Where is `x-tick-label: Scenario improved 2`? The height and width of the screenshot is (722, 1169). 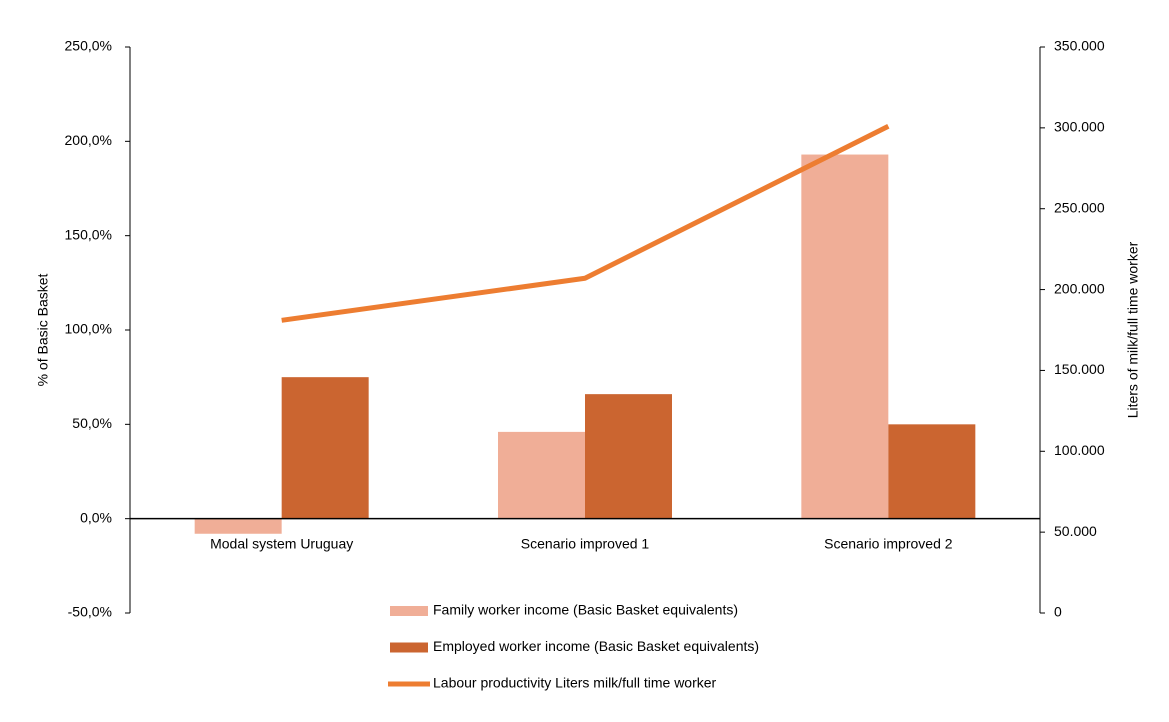 x-tick-label: Scenario improved 2 is located at coordinates (888, 543).